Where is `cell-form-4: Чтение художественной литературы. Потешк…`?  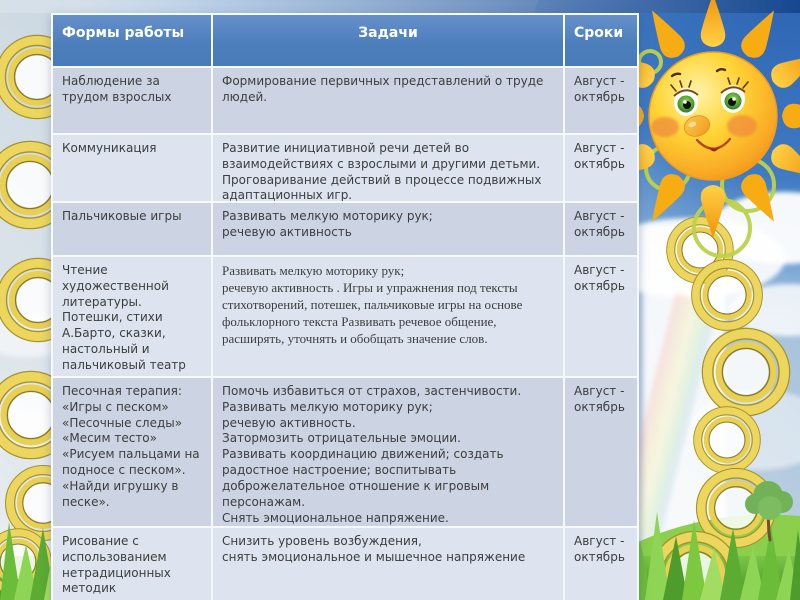 cell-form-4: Чтение художественной литературы. Потешк… is located at coordinates (132, 316).